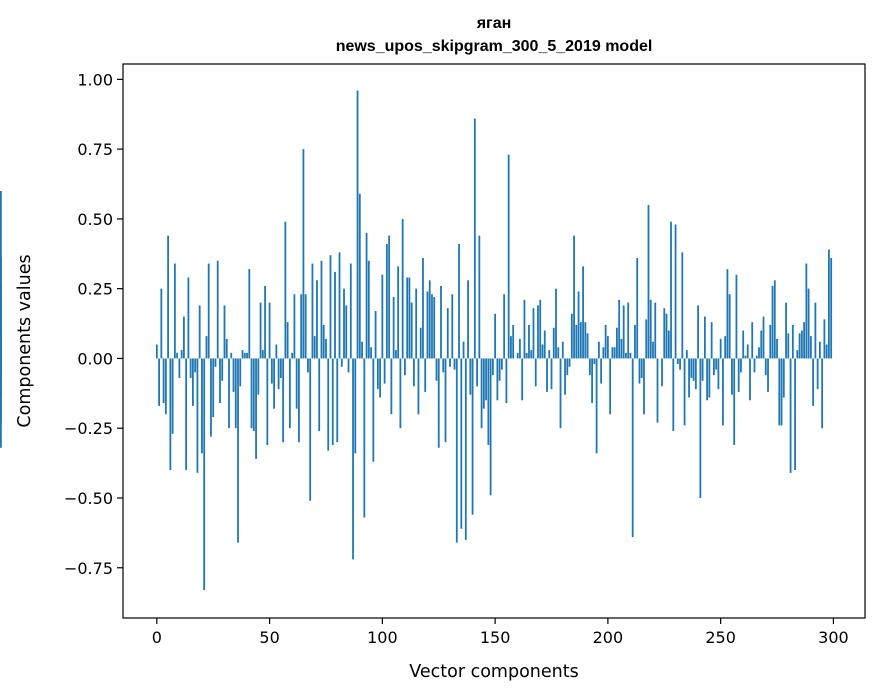 The height and width of the screenshot is (696, 880). I want to click on y-tick-label: −0.50, so click(88, 498).